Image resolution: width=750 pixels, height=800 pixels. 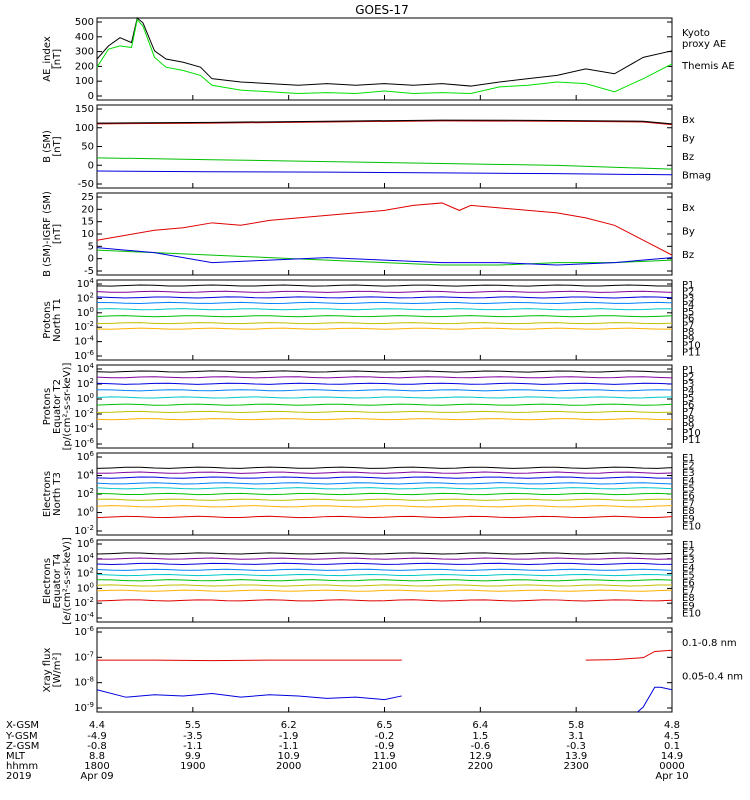 What do you see at coordinates (47, 319) in the screenshot?
I see `y-axis-label: Protons` at bounding box center [47, 319].